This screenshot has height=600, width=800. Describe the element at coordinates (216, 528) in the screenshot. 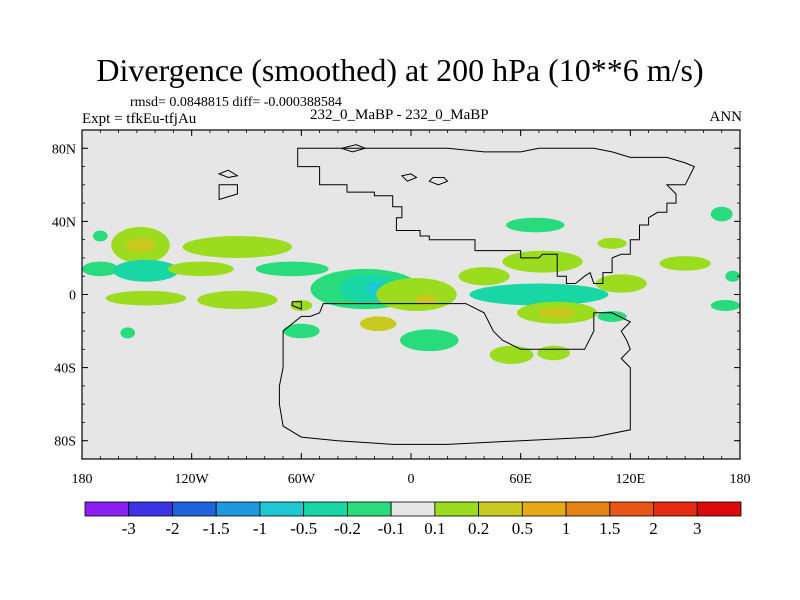

I see `colorbar-label-2: -1.5` at that location.